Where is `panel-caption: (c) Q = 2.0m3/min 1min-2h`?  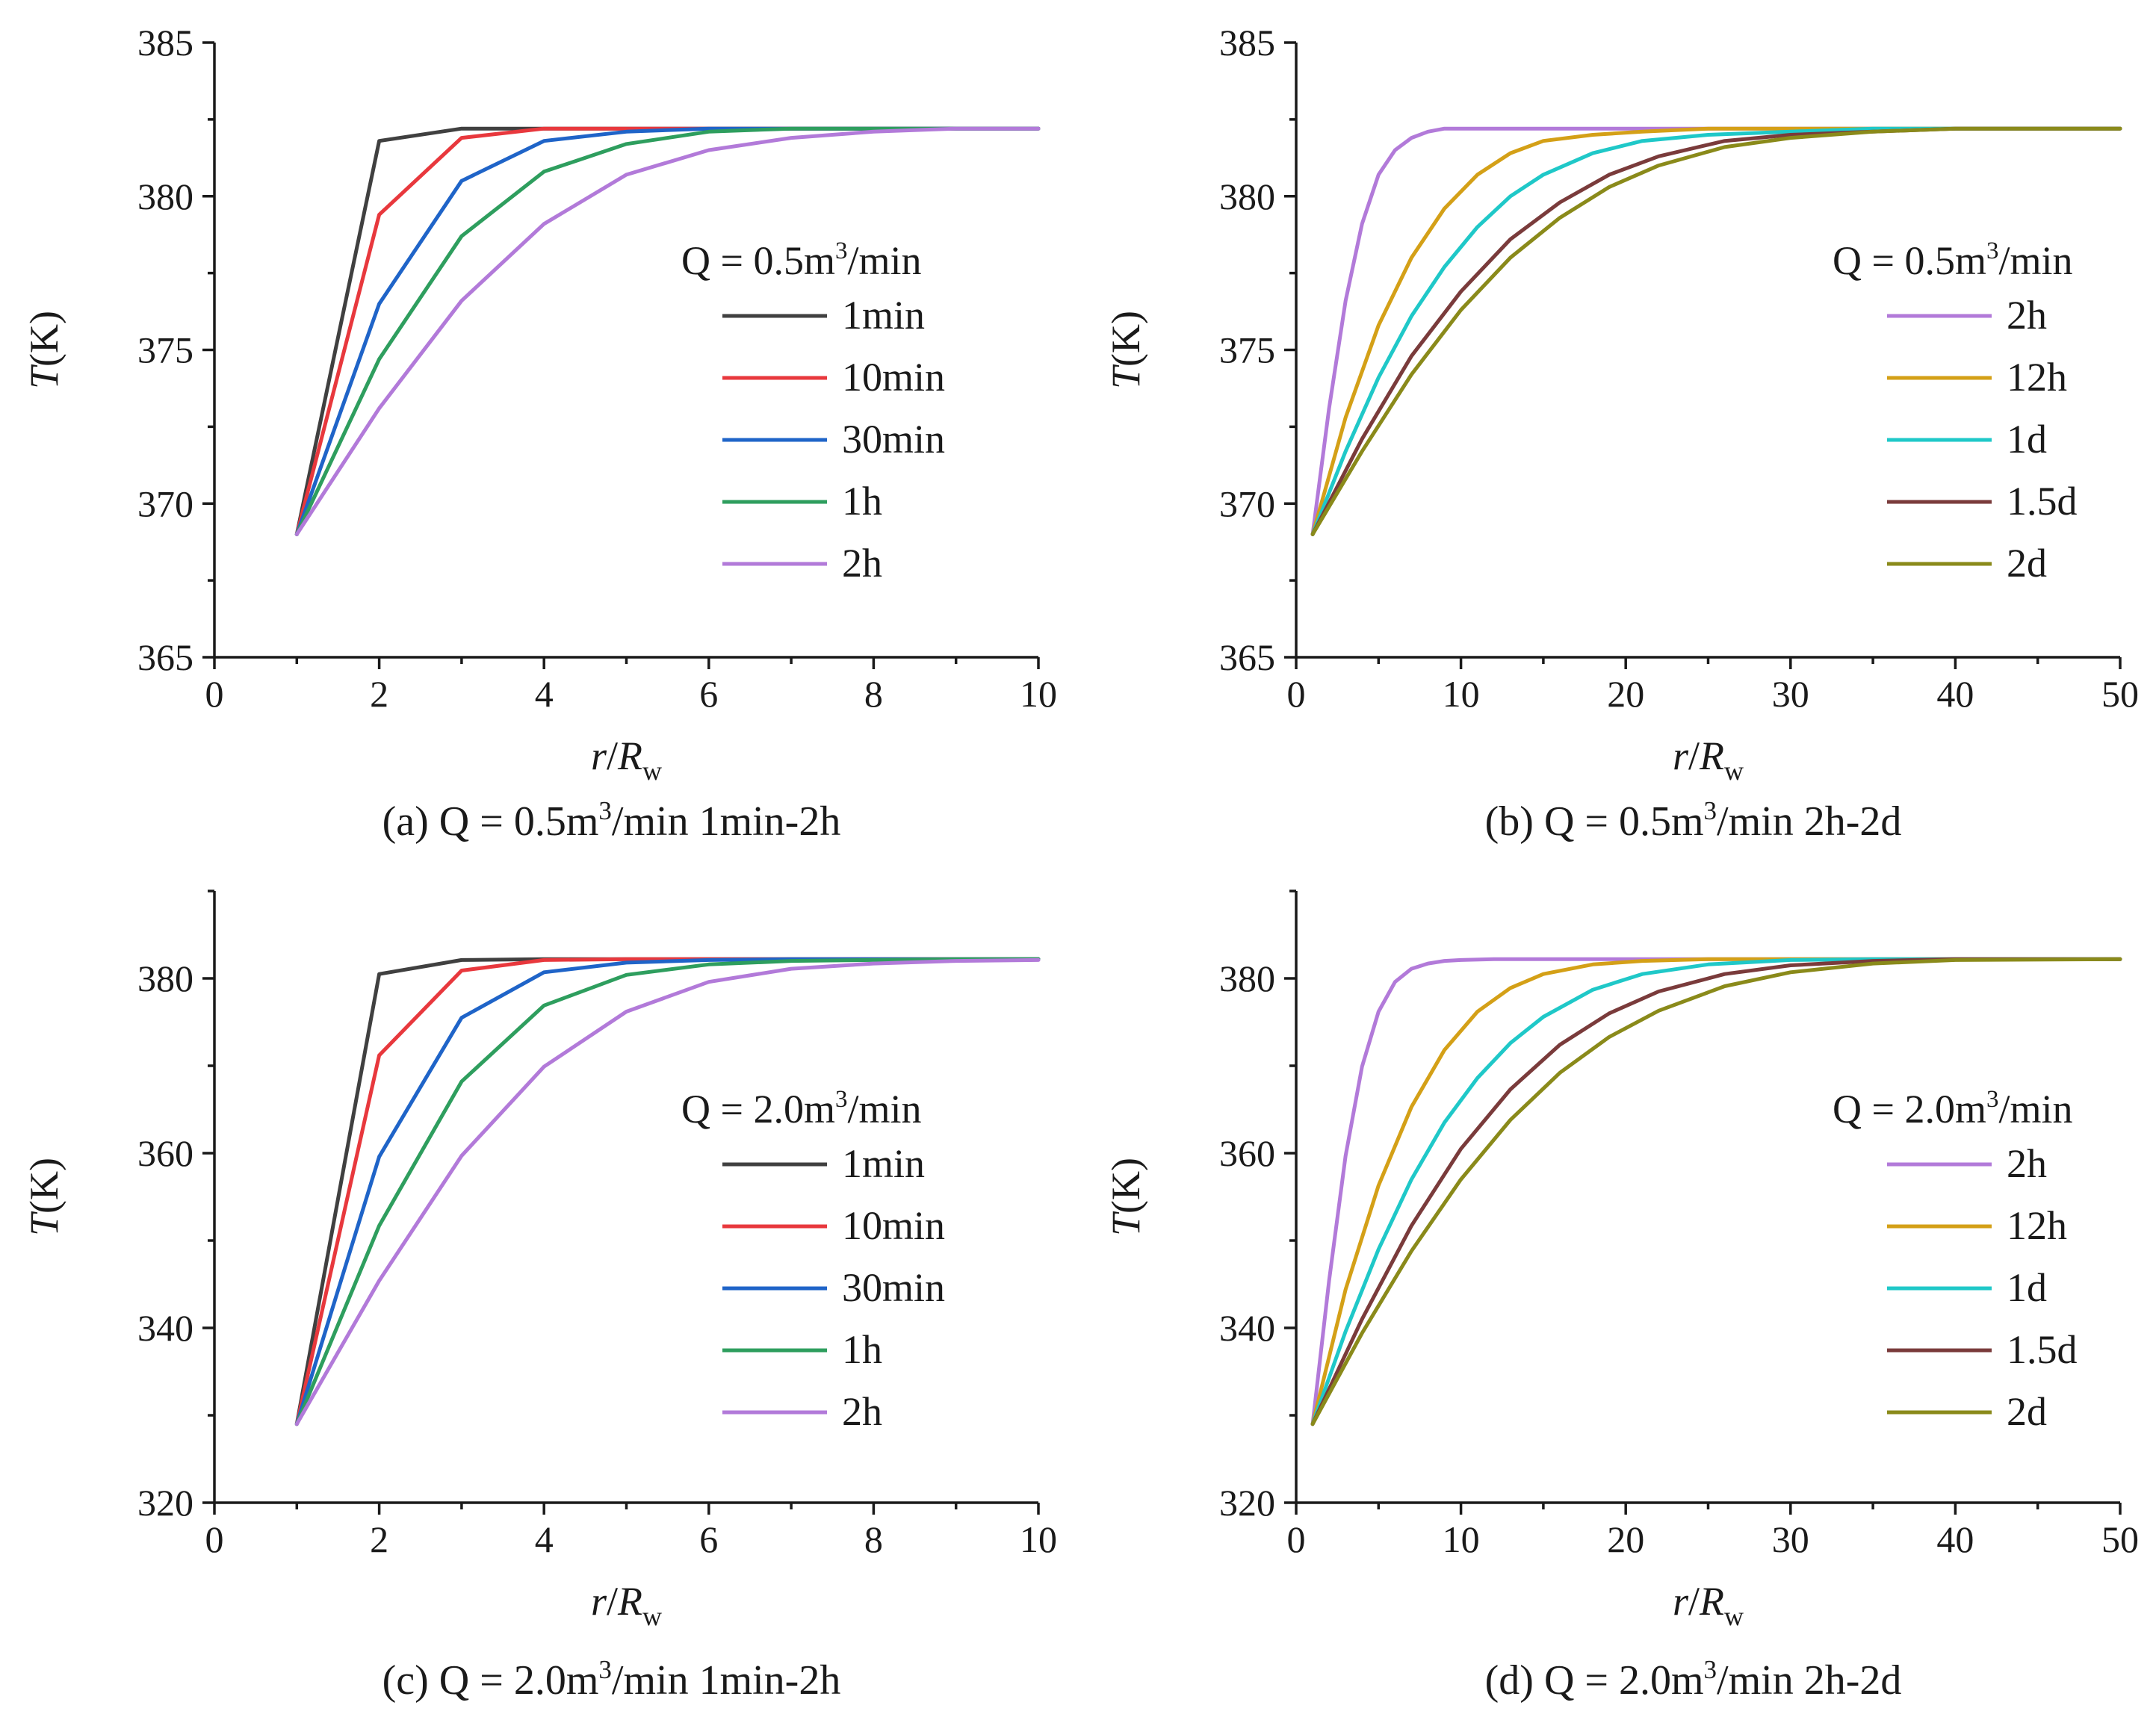 panel-caption: (c) Q = 2.0m3/min 1min-2h is located at coordinates (611, 1679).